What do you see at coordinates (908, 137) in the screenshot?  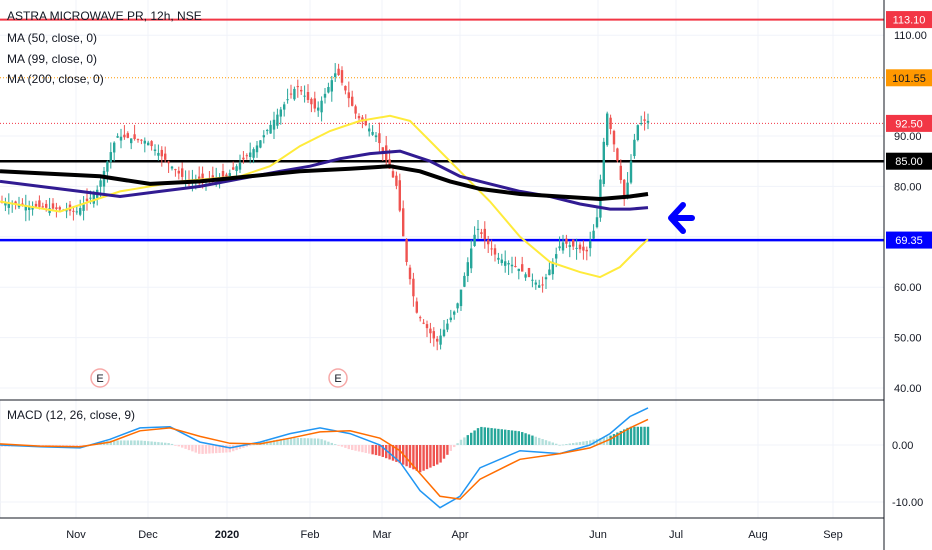 I see `price-tick-label: 90.00` at bounding box center [908, 137].